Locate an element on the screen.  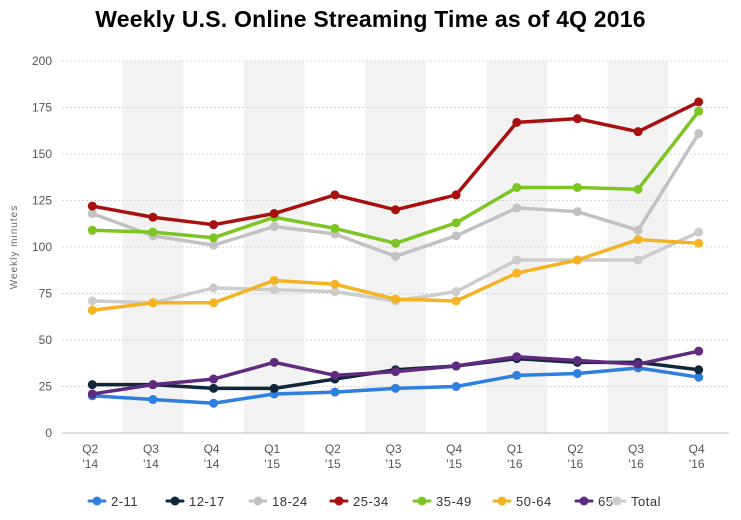
legend-item: 25-34 is located at coordinates (358, 501).